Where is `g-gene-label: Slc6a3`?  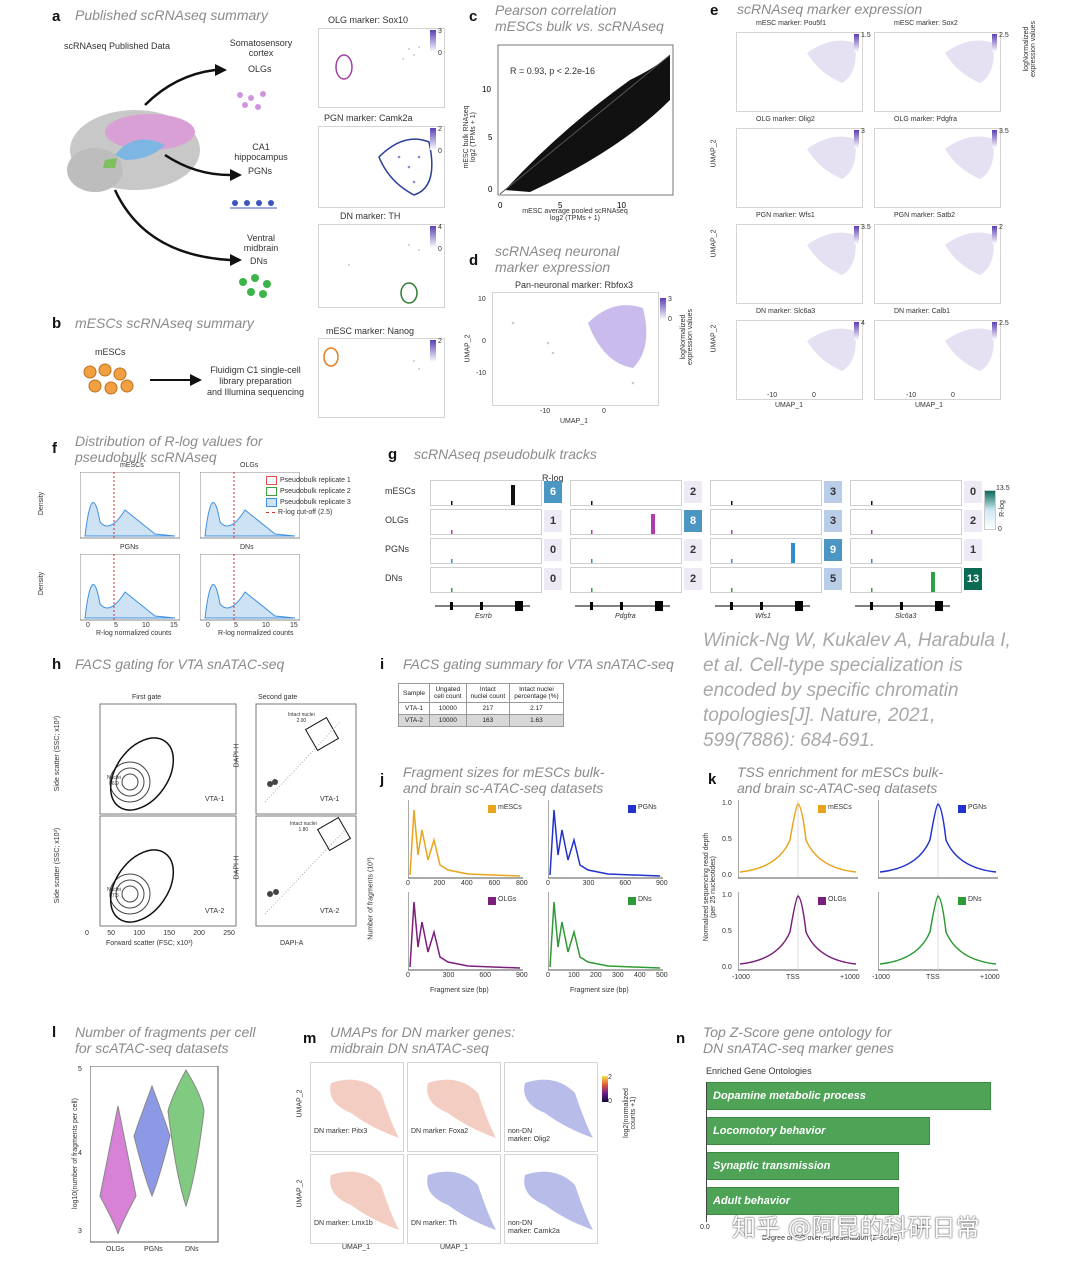
g-gene-label: Slc6a3 is located at coordinates (906, 616).